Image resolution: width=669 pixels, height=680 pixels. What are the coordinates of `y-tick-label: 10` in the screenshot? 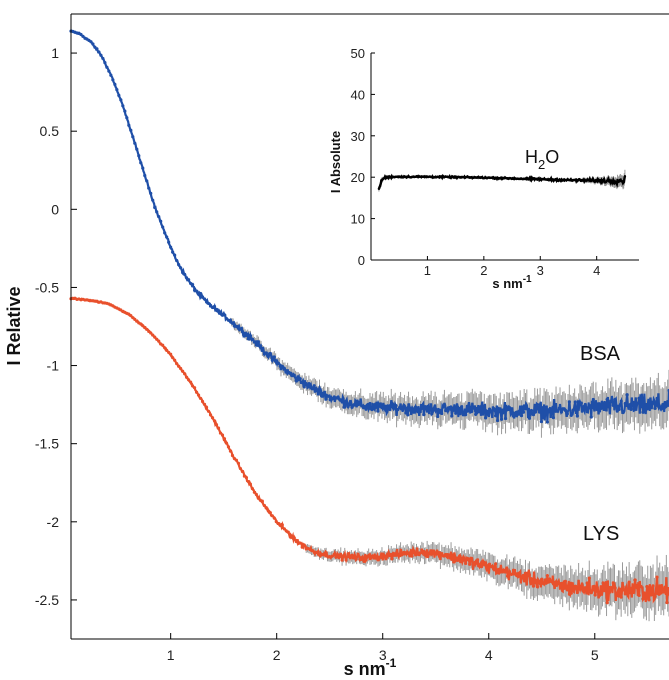 It's located at (358, 219).